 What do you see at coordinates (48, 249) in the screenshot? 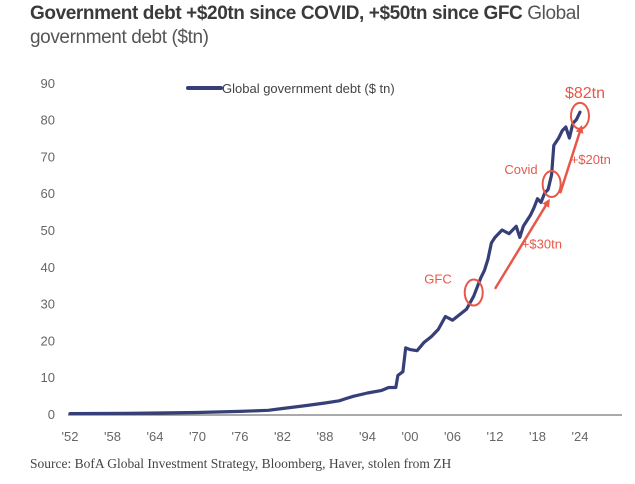
I see `y-axis-ticks: 0 10 20 30 40 50 60 70 80 90` at bounding box center [48, 249].